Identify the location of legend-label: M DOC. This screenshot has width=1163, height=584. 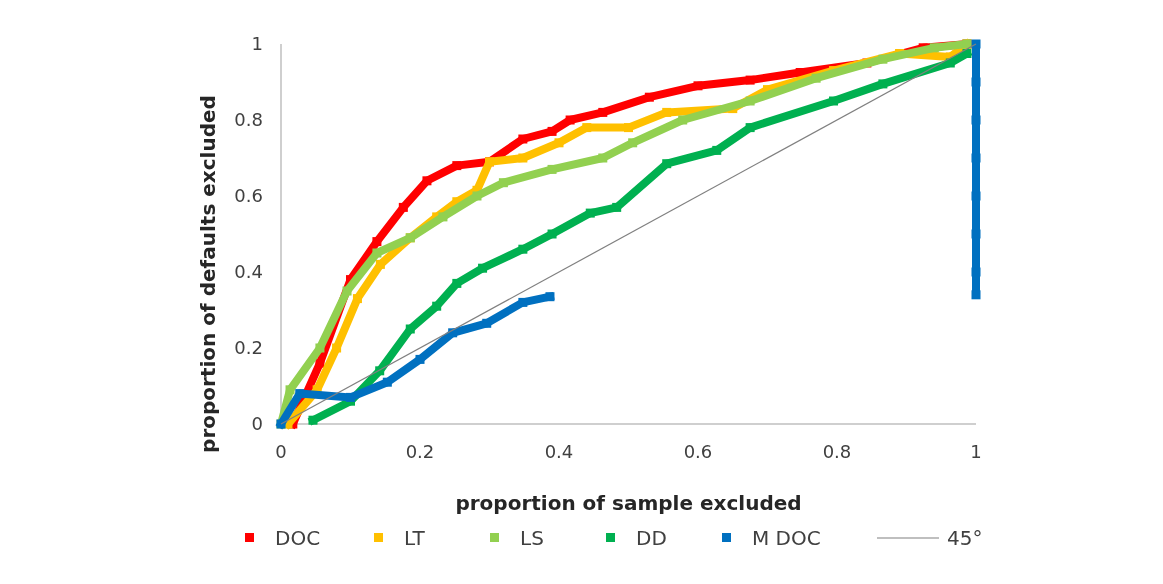
(786, 538).